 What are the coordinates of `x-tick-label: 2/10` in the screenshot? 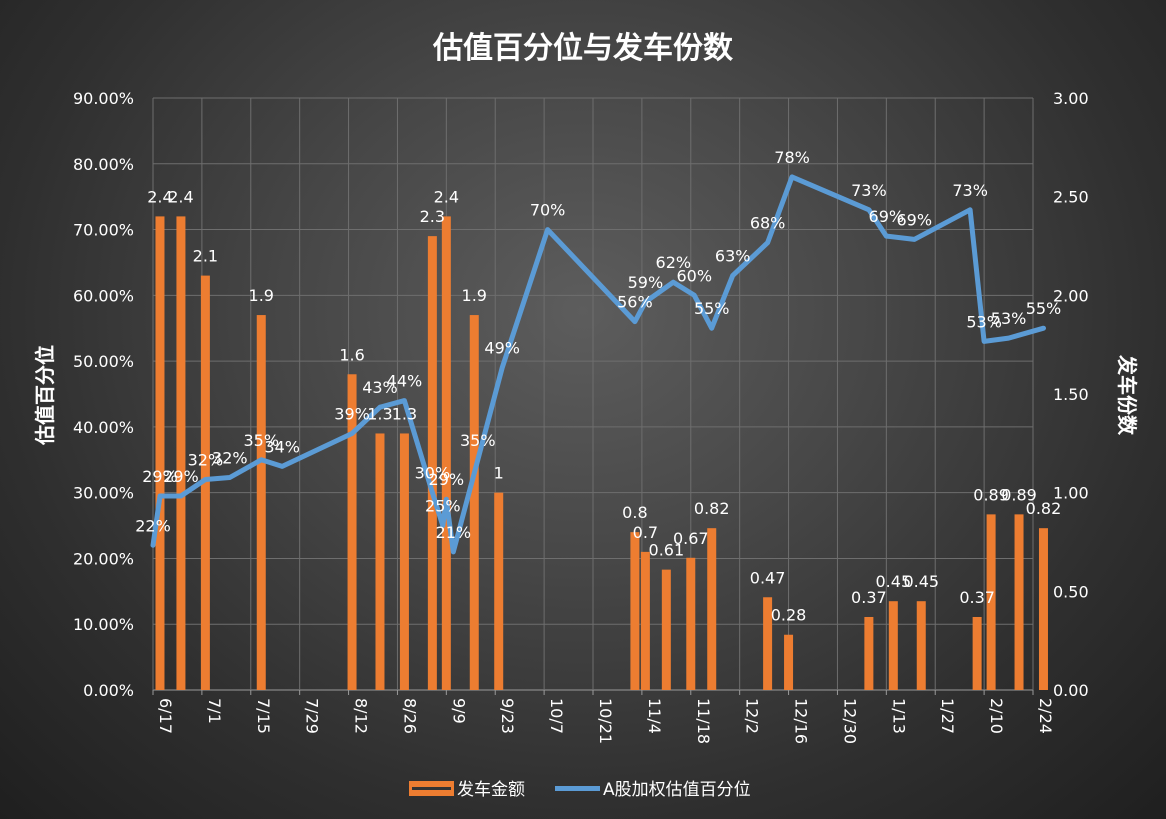 It's located at (996, 716).